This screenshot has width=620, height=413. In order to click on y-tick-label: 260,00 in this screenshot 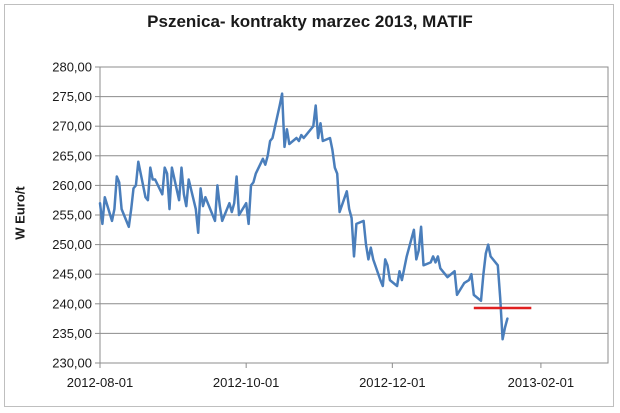, I will do `click(72, 185)`.